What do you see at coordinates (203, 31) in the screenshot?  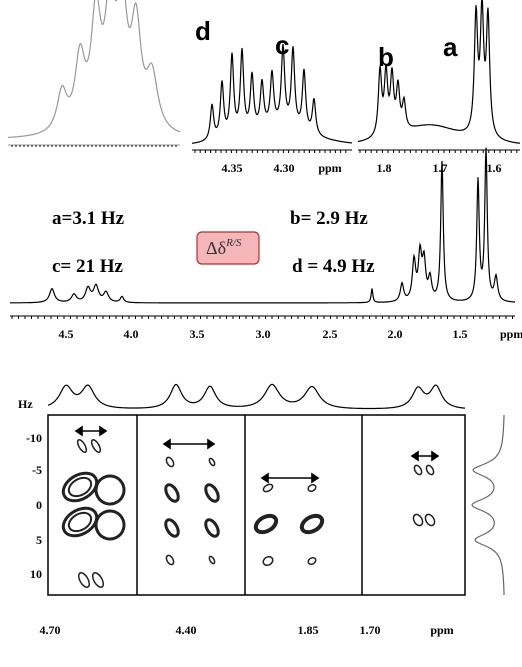 I see `peak-label: d` at bounding box center [203, 31].